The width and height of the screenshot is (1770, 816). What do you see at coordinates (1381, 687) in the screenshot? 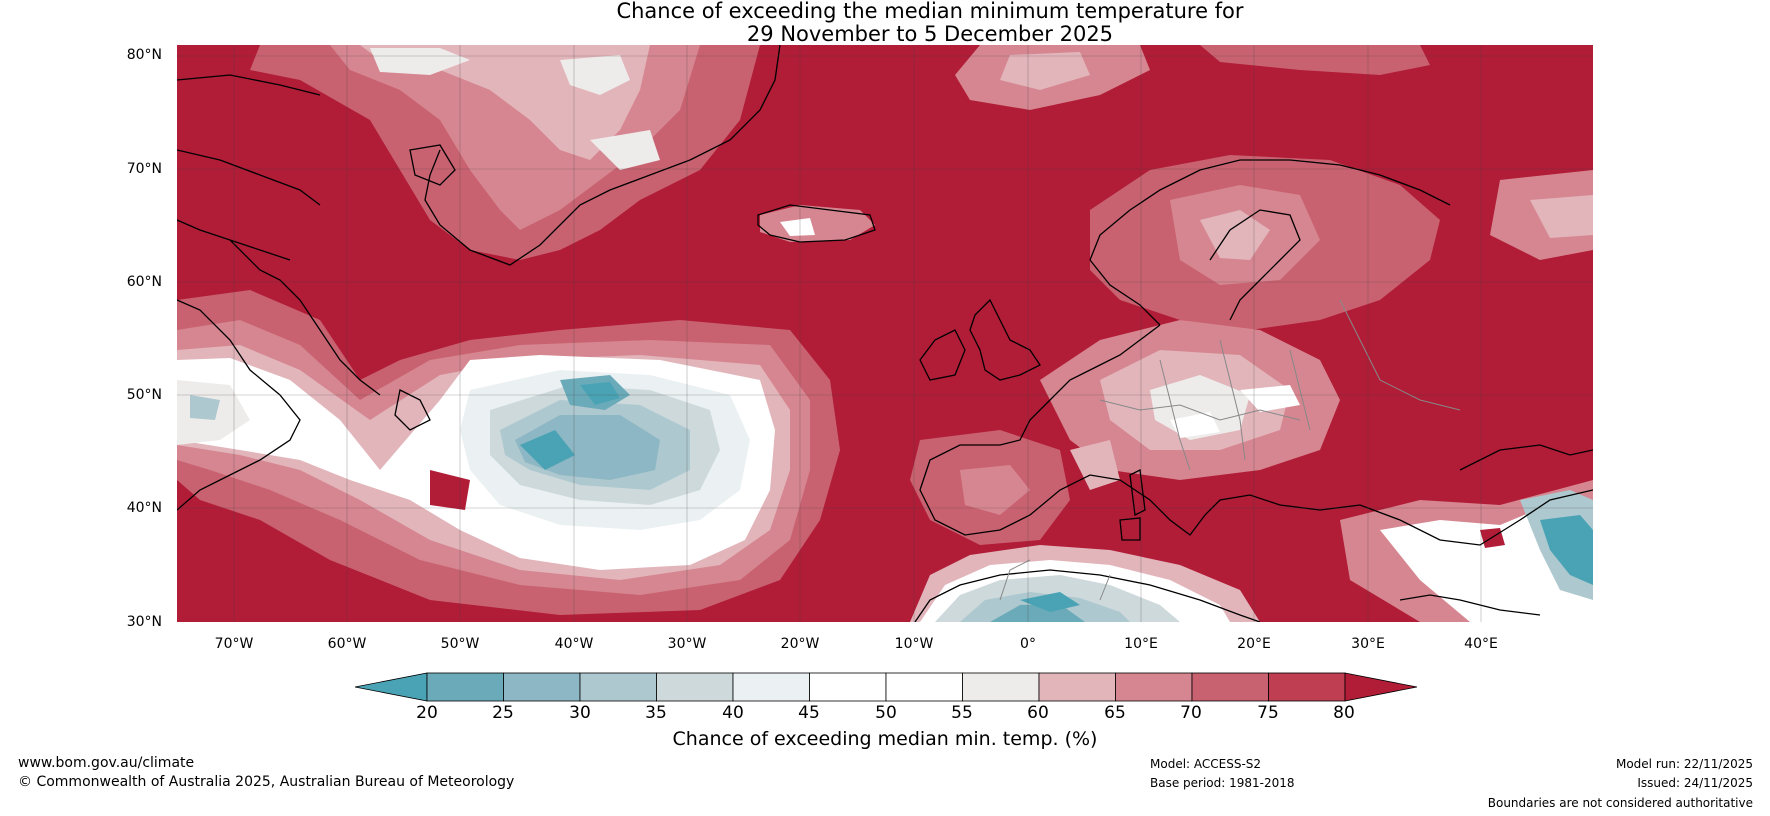
I see `colorbar-extend-high` at bounding box center [1381, 687].